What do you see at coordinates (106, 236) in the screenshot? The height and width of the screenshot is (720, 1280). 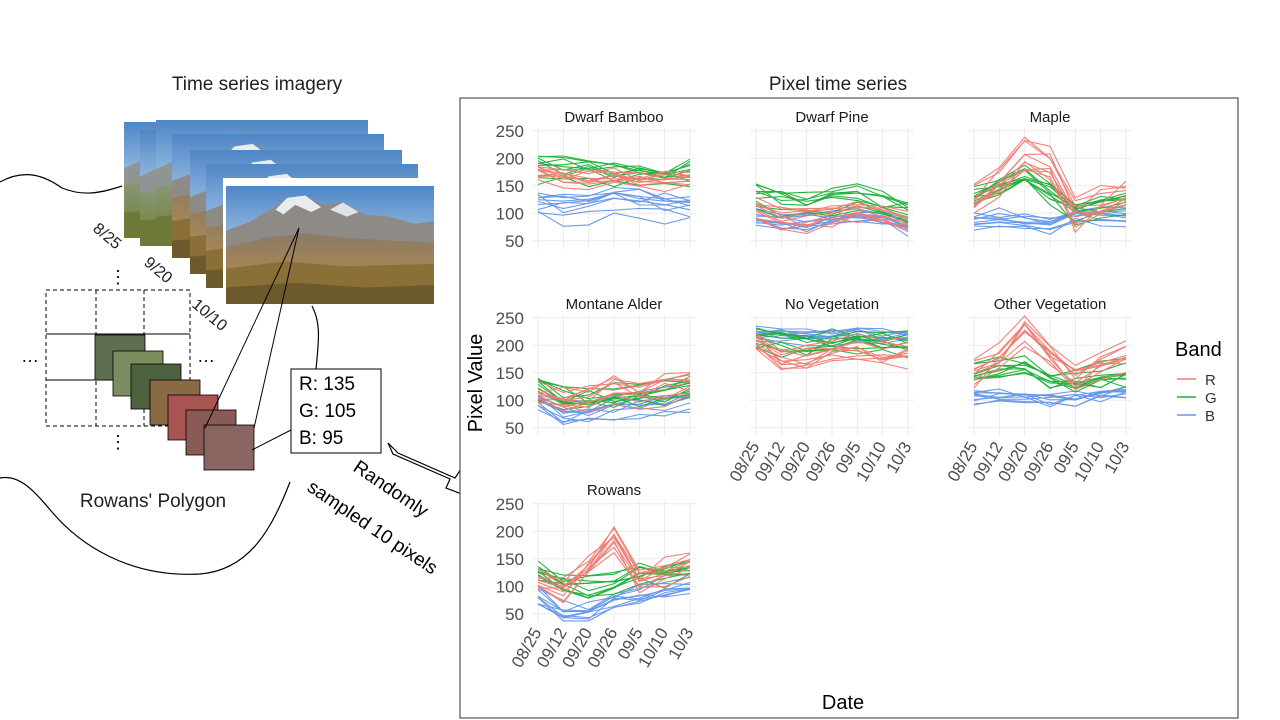 I see `image-date-1: 8/25` at bounding box center [106, 236].